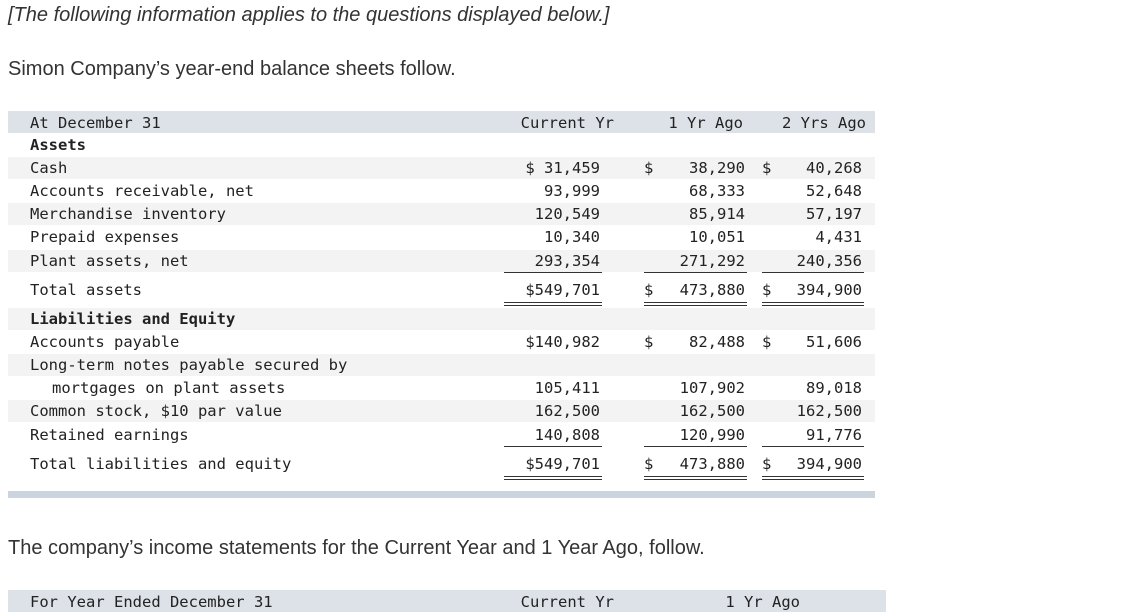  Describe the element at coordinates (834, 342) in the screenshot. I see `cell-amount: 51,606` at that location.